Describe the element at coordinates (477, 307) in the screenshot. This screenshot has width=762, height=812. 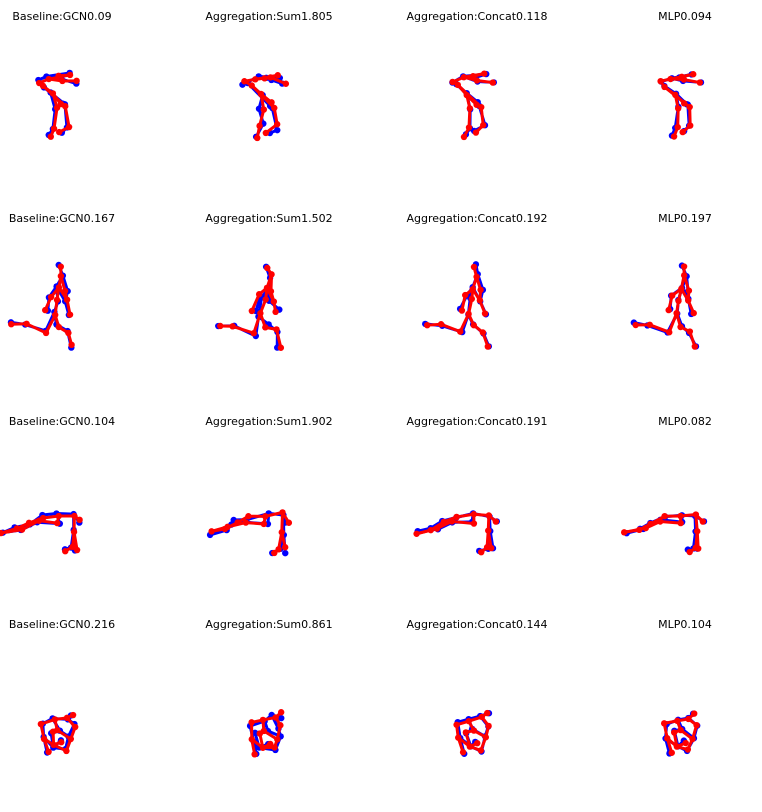
I see `panel-r1-c2: Aggregation:Concat0.192` at that location.